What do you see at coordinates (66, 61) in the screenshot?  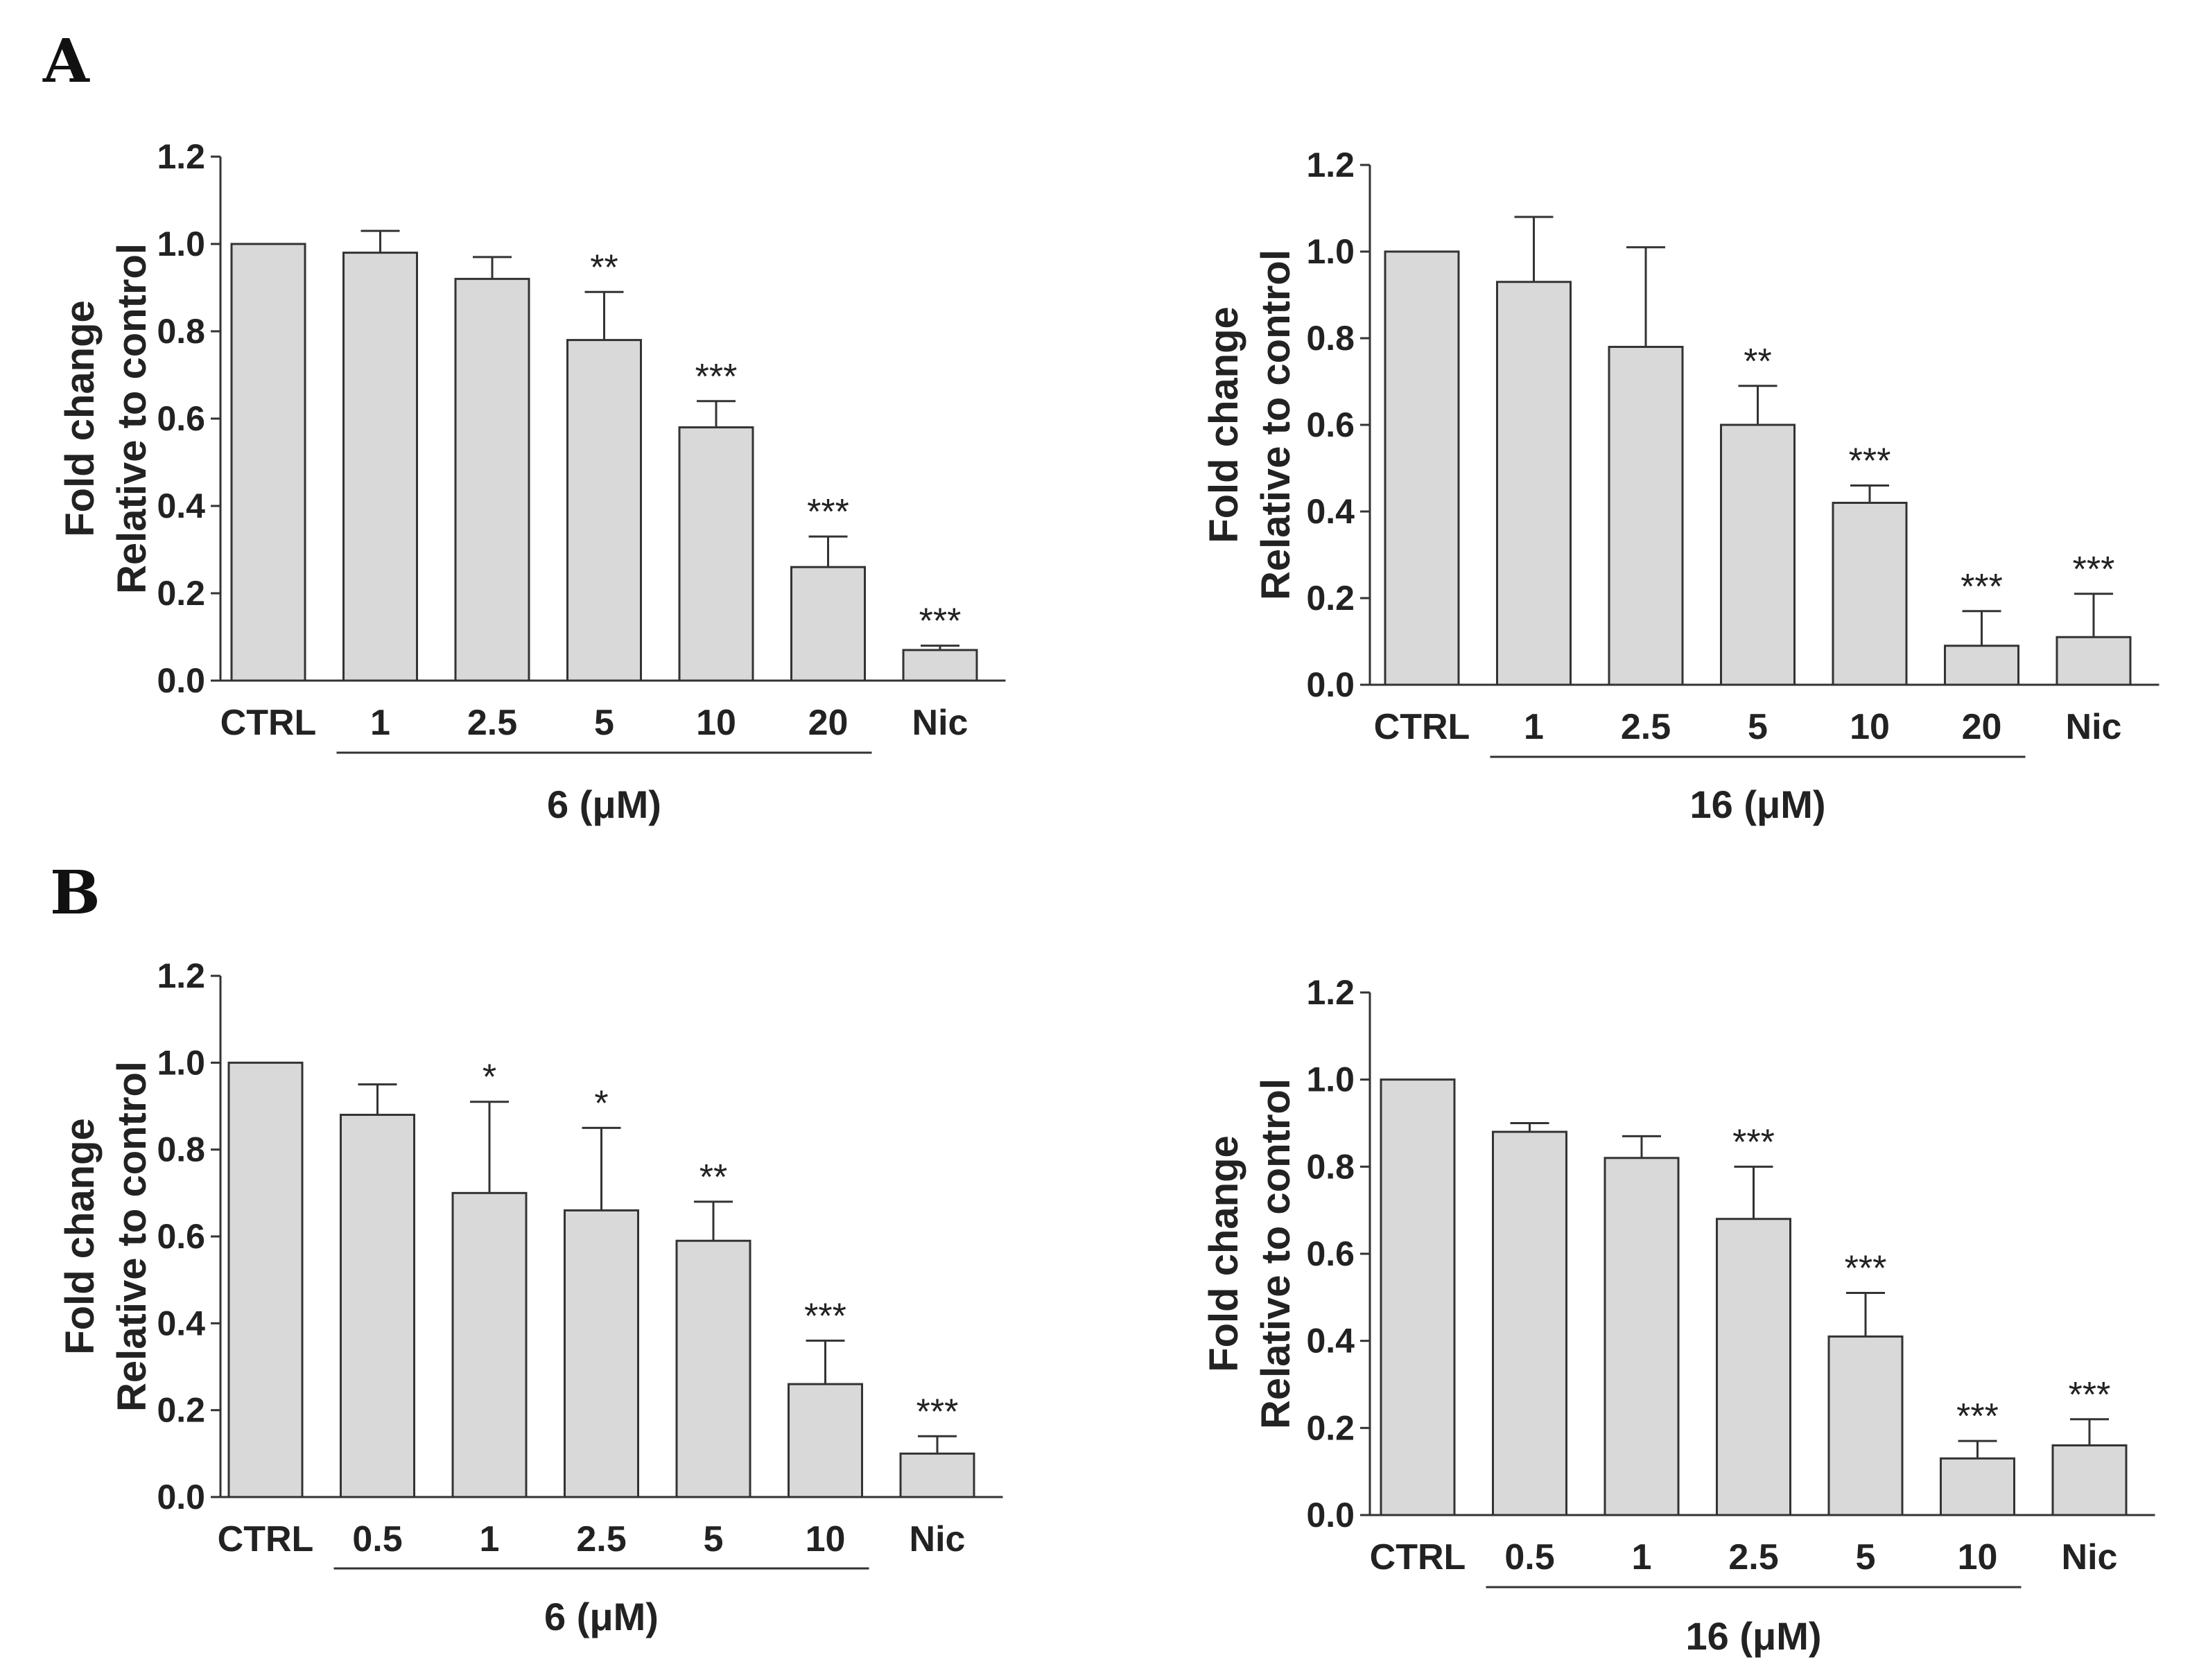 I see `panel-letter-a: A` at bounding box center [66, 61].